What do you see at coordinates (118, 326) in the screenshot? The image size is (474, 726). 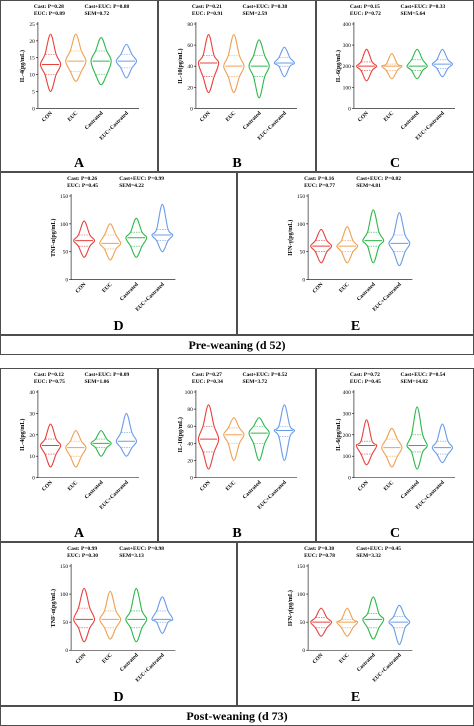 I see `panel-letter: D` at bounding box center [118, 326].